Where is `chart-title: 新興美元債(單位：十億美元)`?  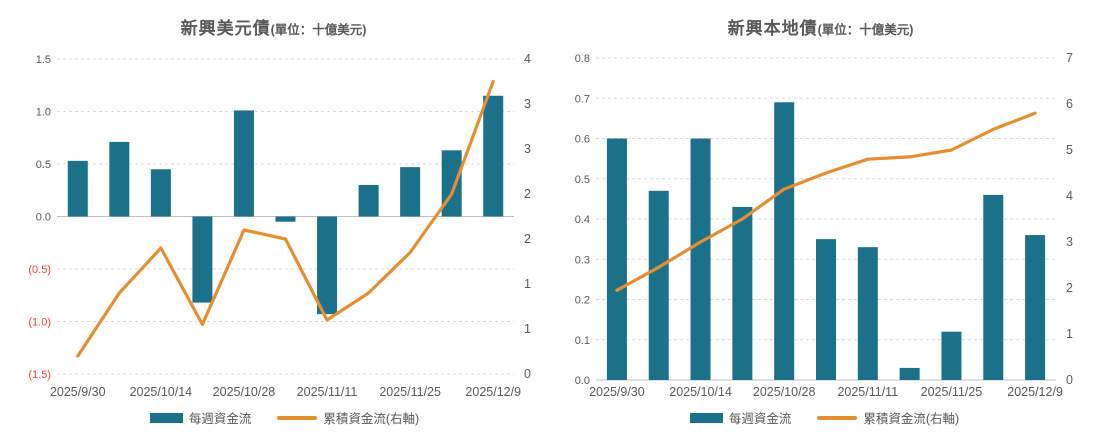
chart-title: 新興美元債(單位：十億美元) is located at coordinates (273, 26).